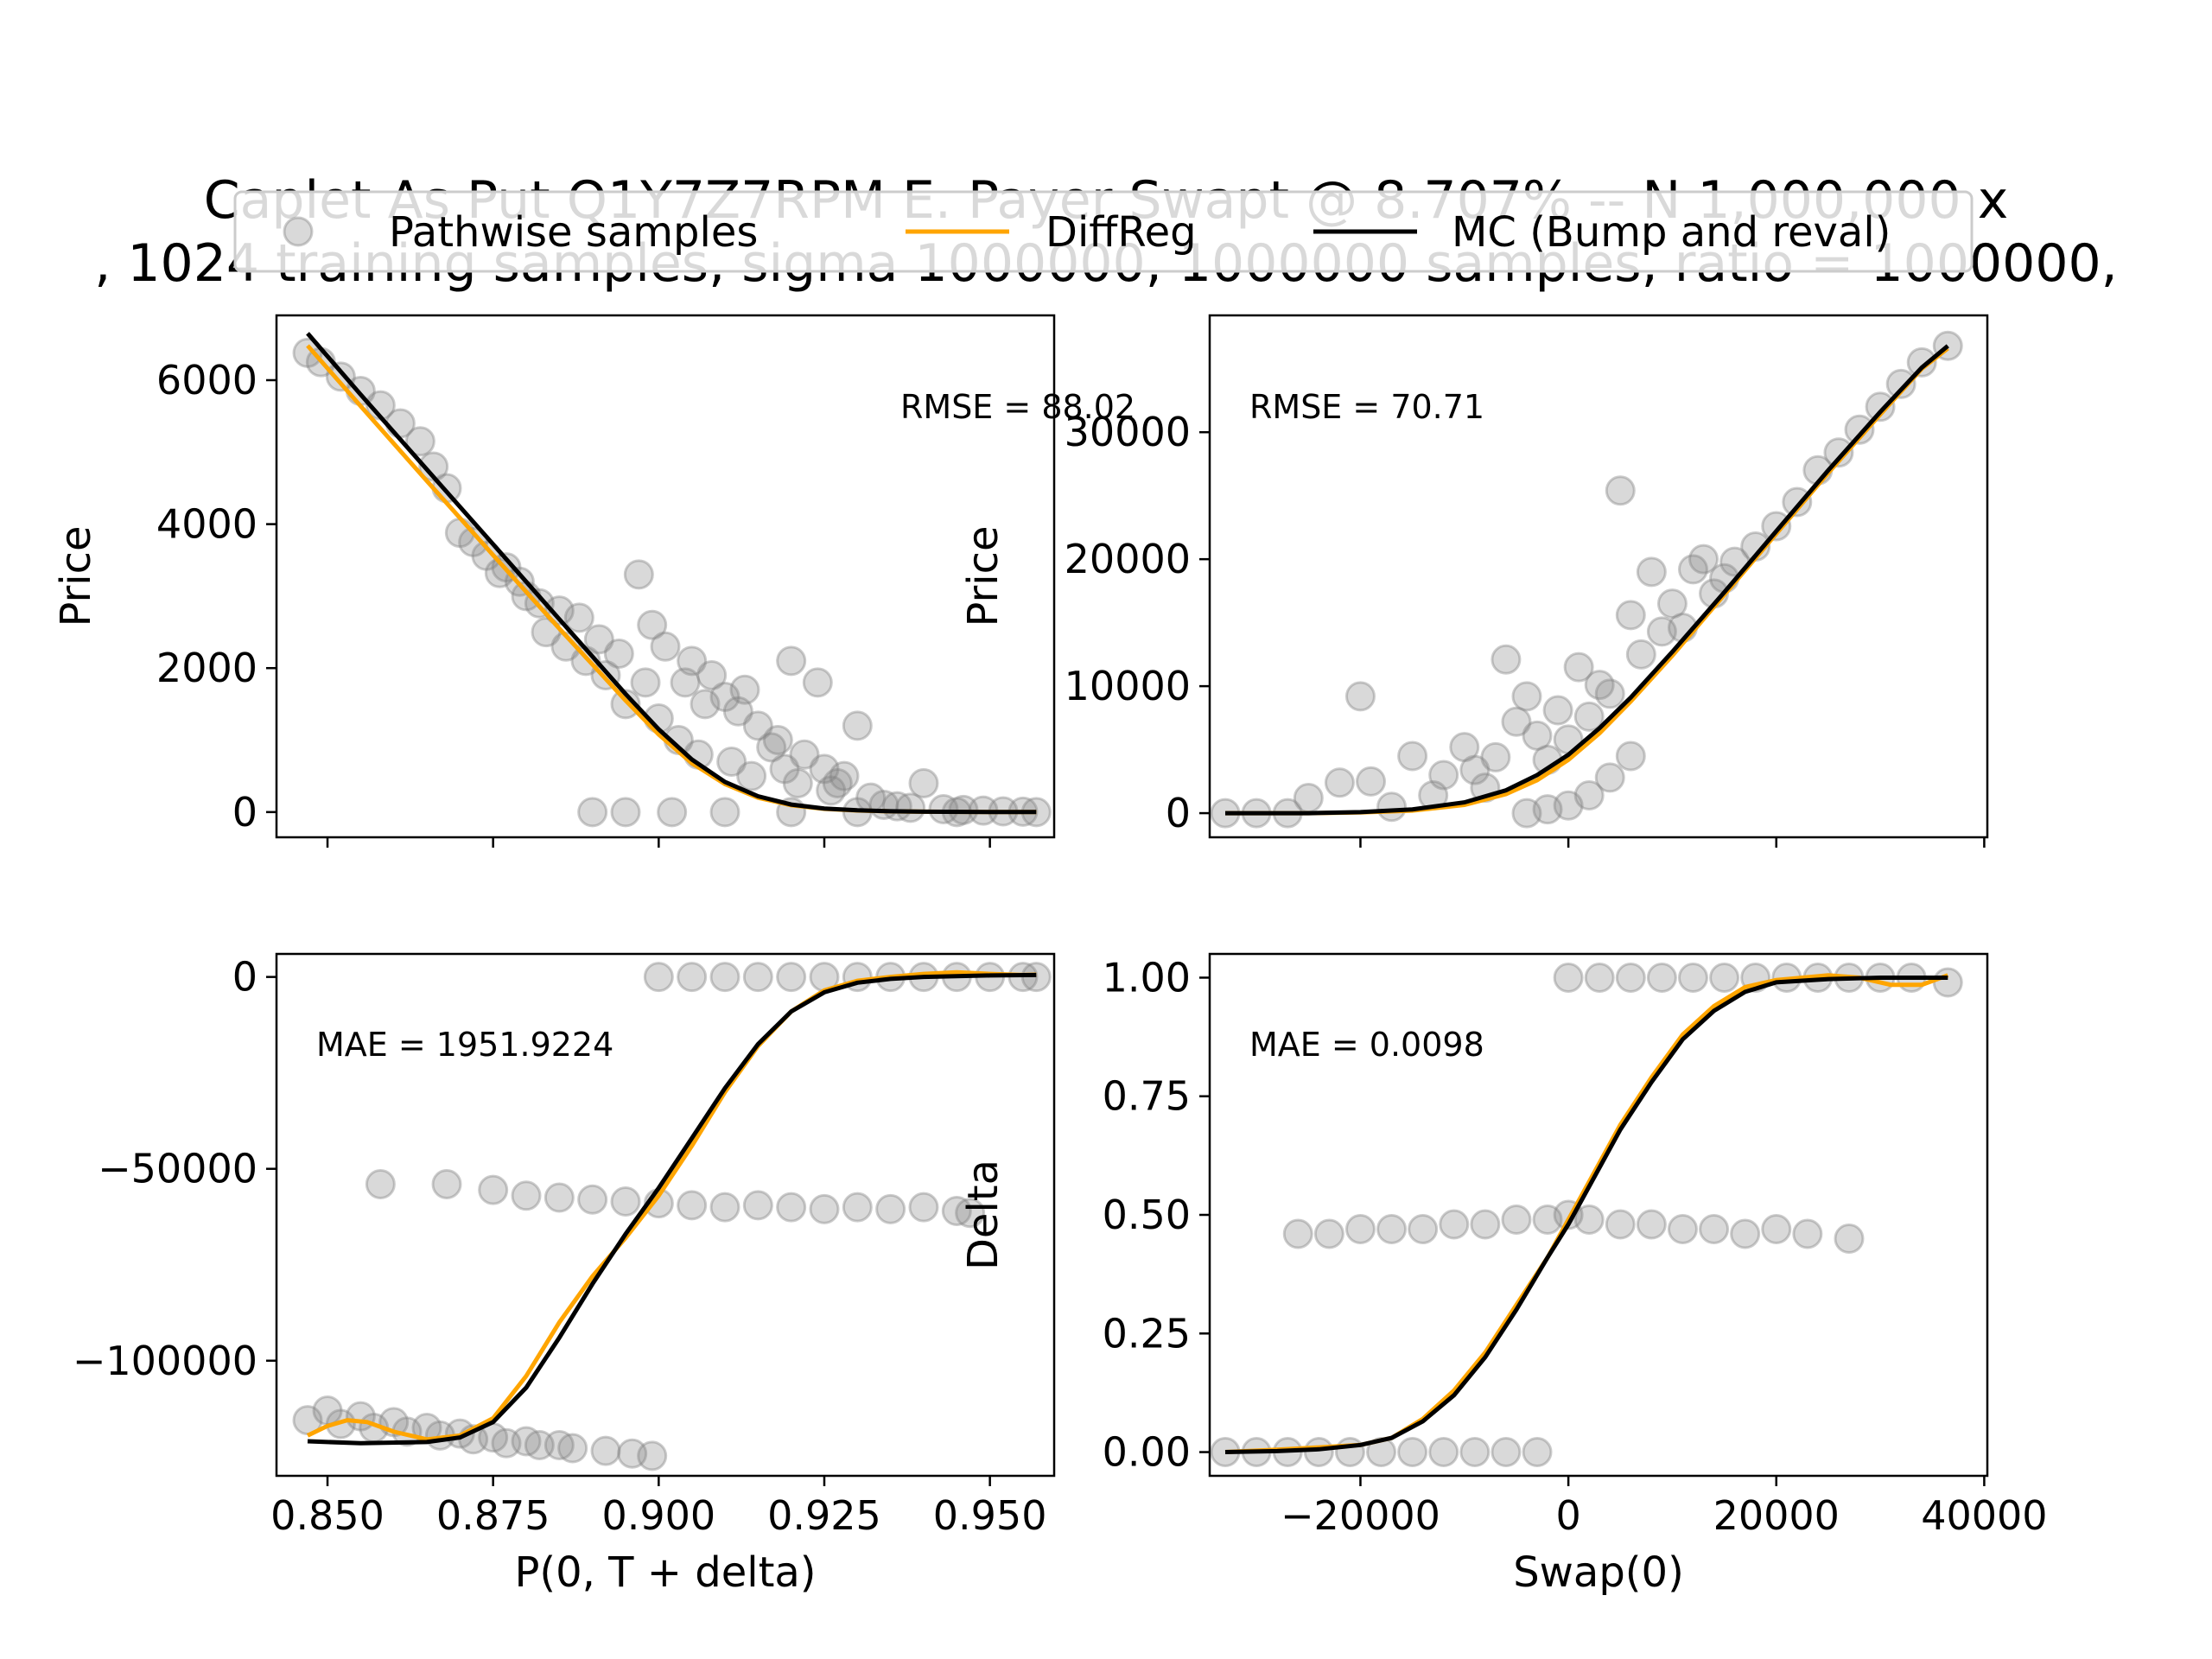  Describe the element at coordinates (1147, 977) in the screenshot. I see `y-tick-label: 1.00` at that location.